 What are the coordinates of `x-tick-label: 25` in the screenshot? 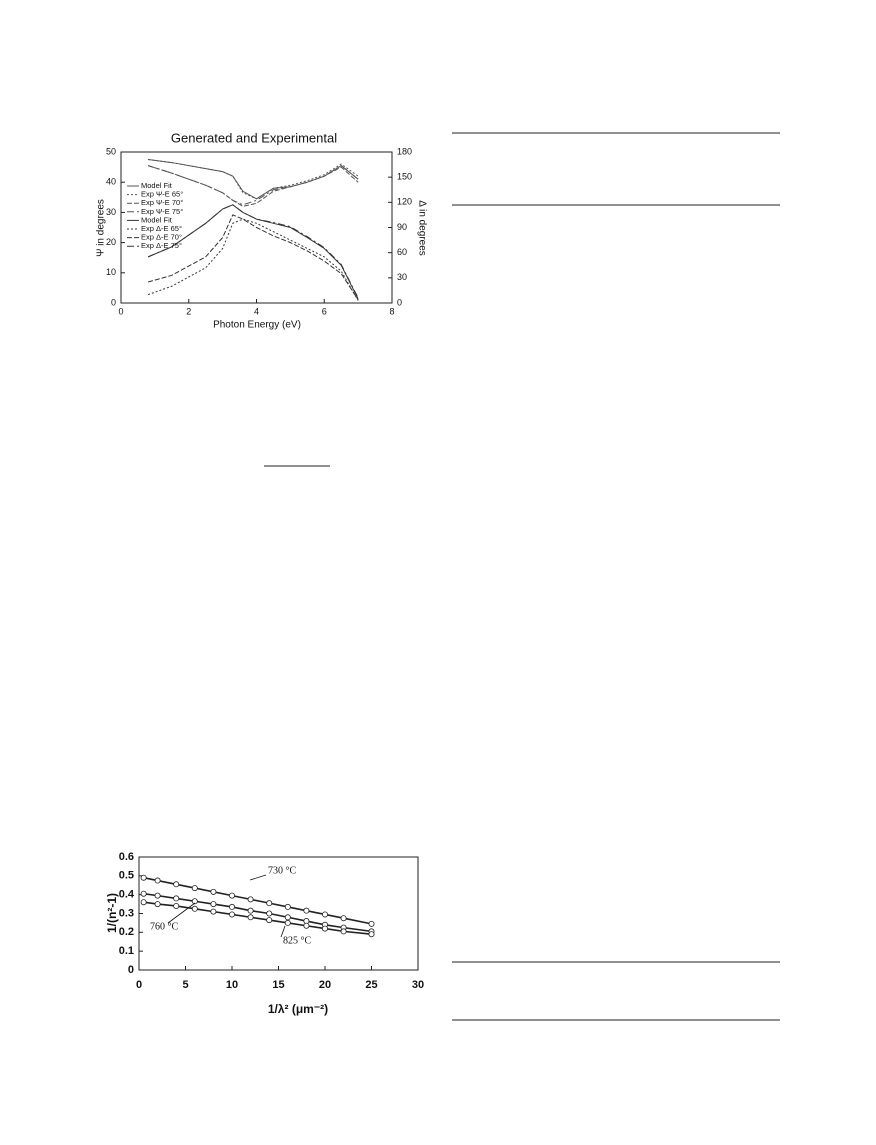 It's located at (371, 985).